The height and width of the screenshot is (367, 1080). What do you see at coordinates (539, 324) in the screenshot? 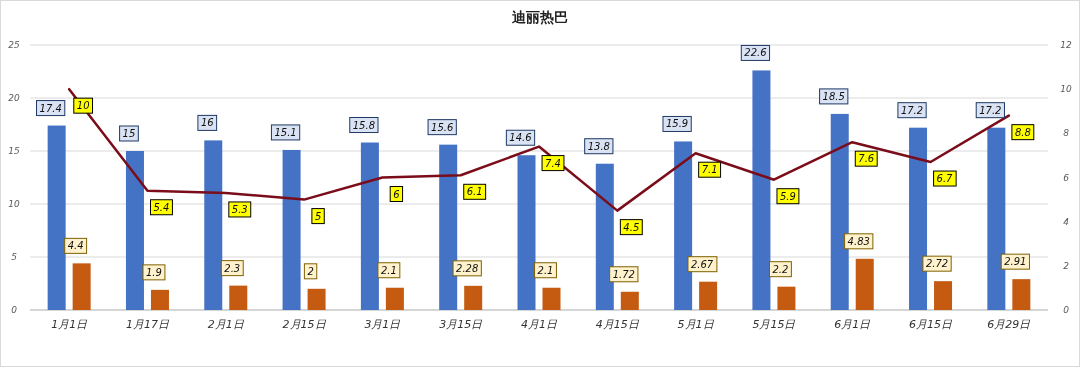
I see `x-tick-label: 4月1日` at bounding box center [539, 324].